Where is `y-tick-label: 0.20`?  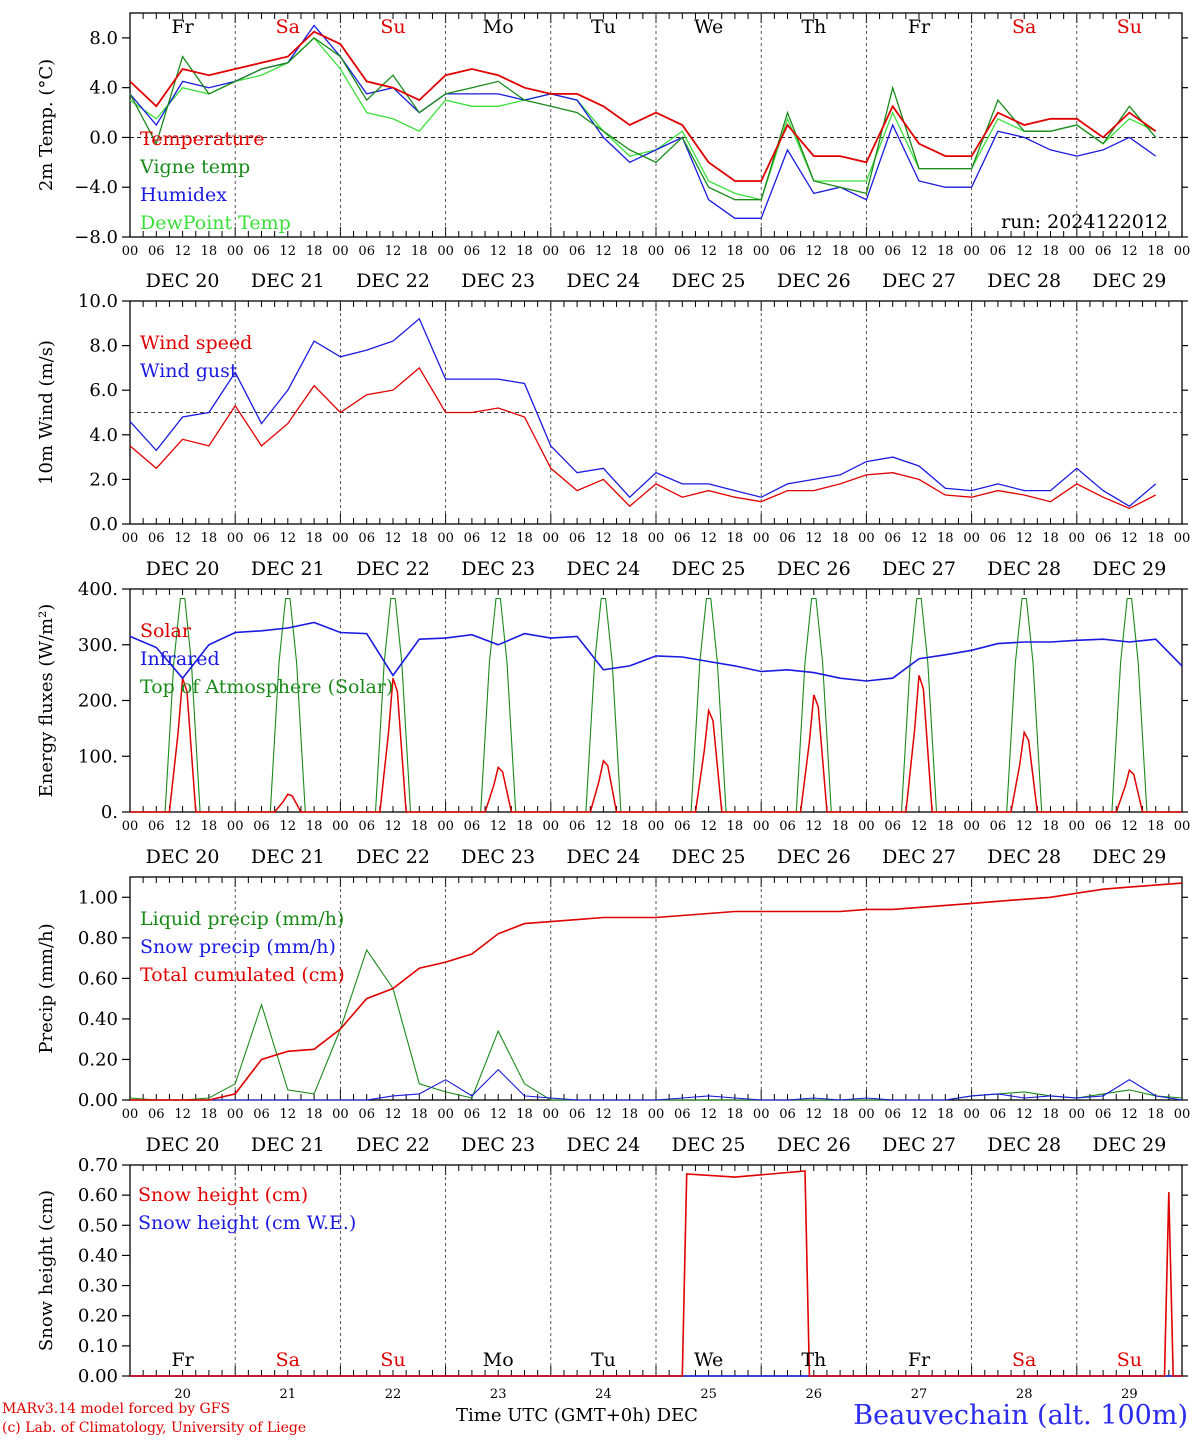 y-tick-label: 0.20 is located at coordinates (98, 1316).